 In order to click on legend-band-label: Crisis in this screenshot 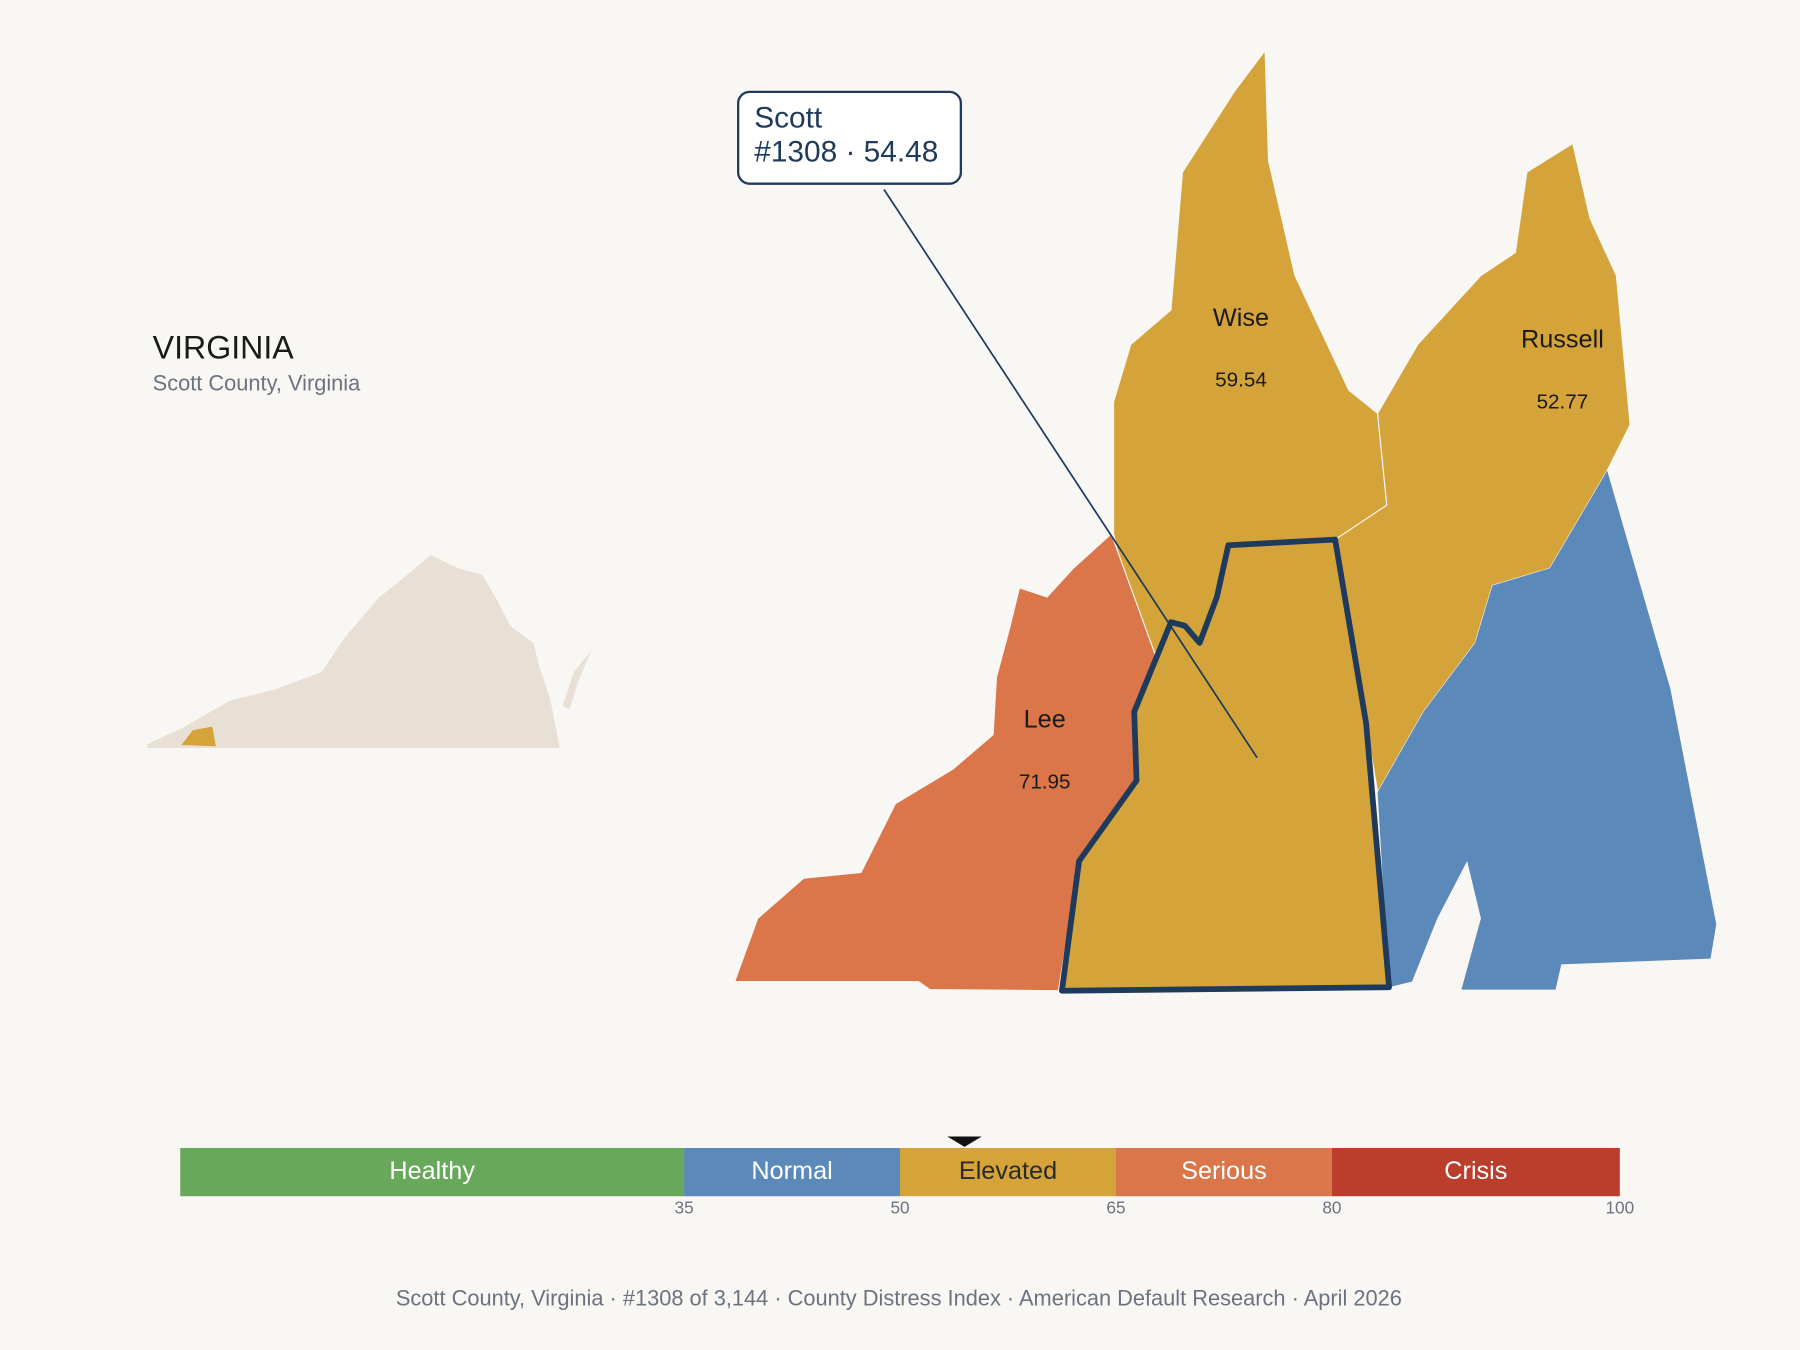, I will do `click(1475, 1171)`.